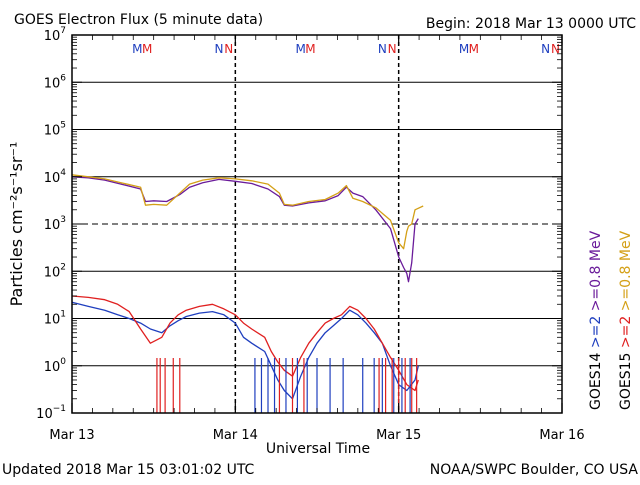 The width and height of the screenshot is (640, 485). I want to click on legend-entry: GOES14 >=2 >=0.8 MeV, so click(596, 320).